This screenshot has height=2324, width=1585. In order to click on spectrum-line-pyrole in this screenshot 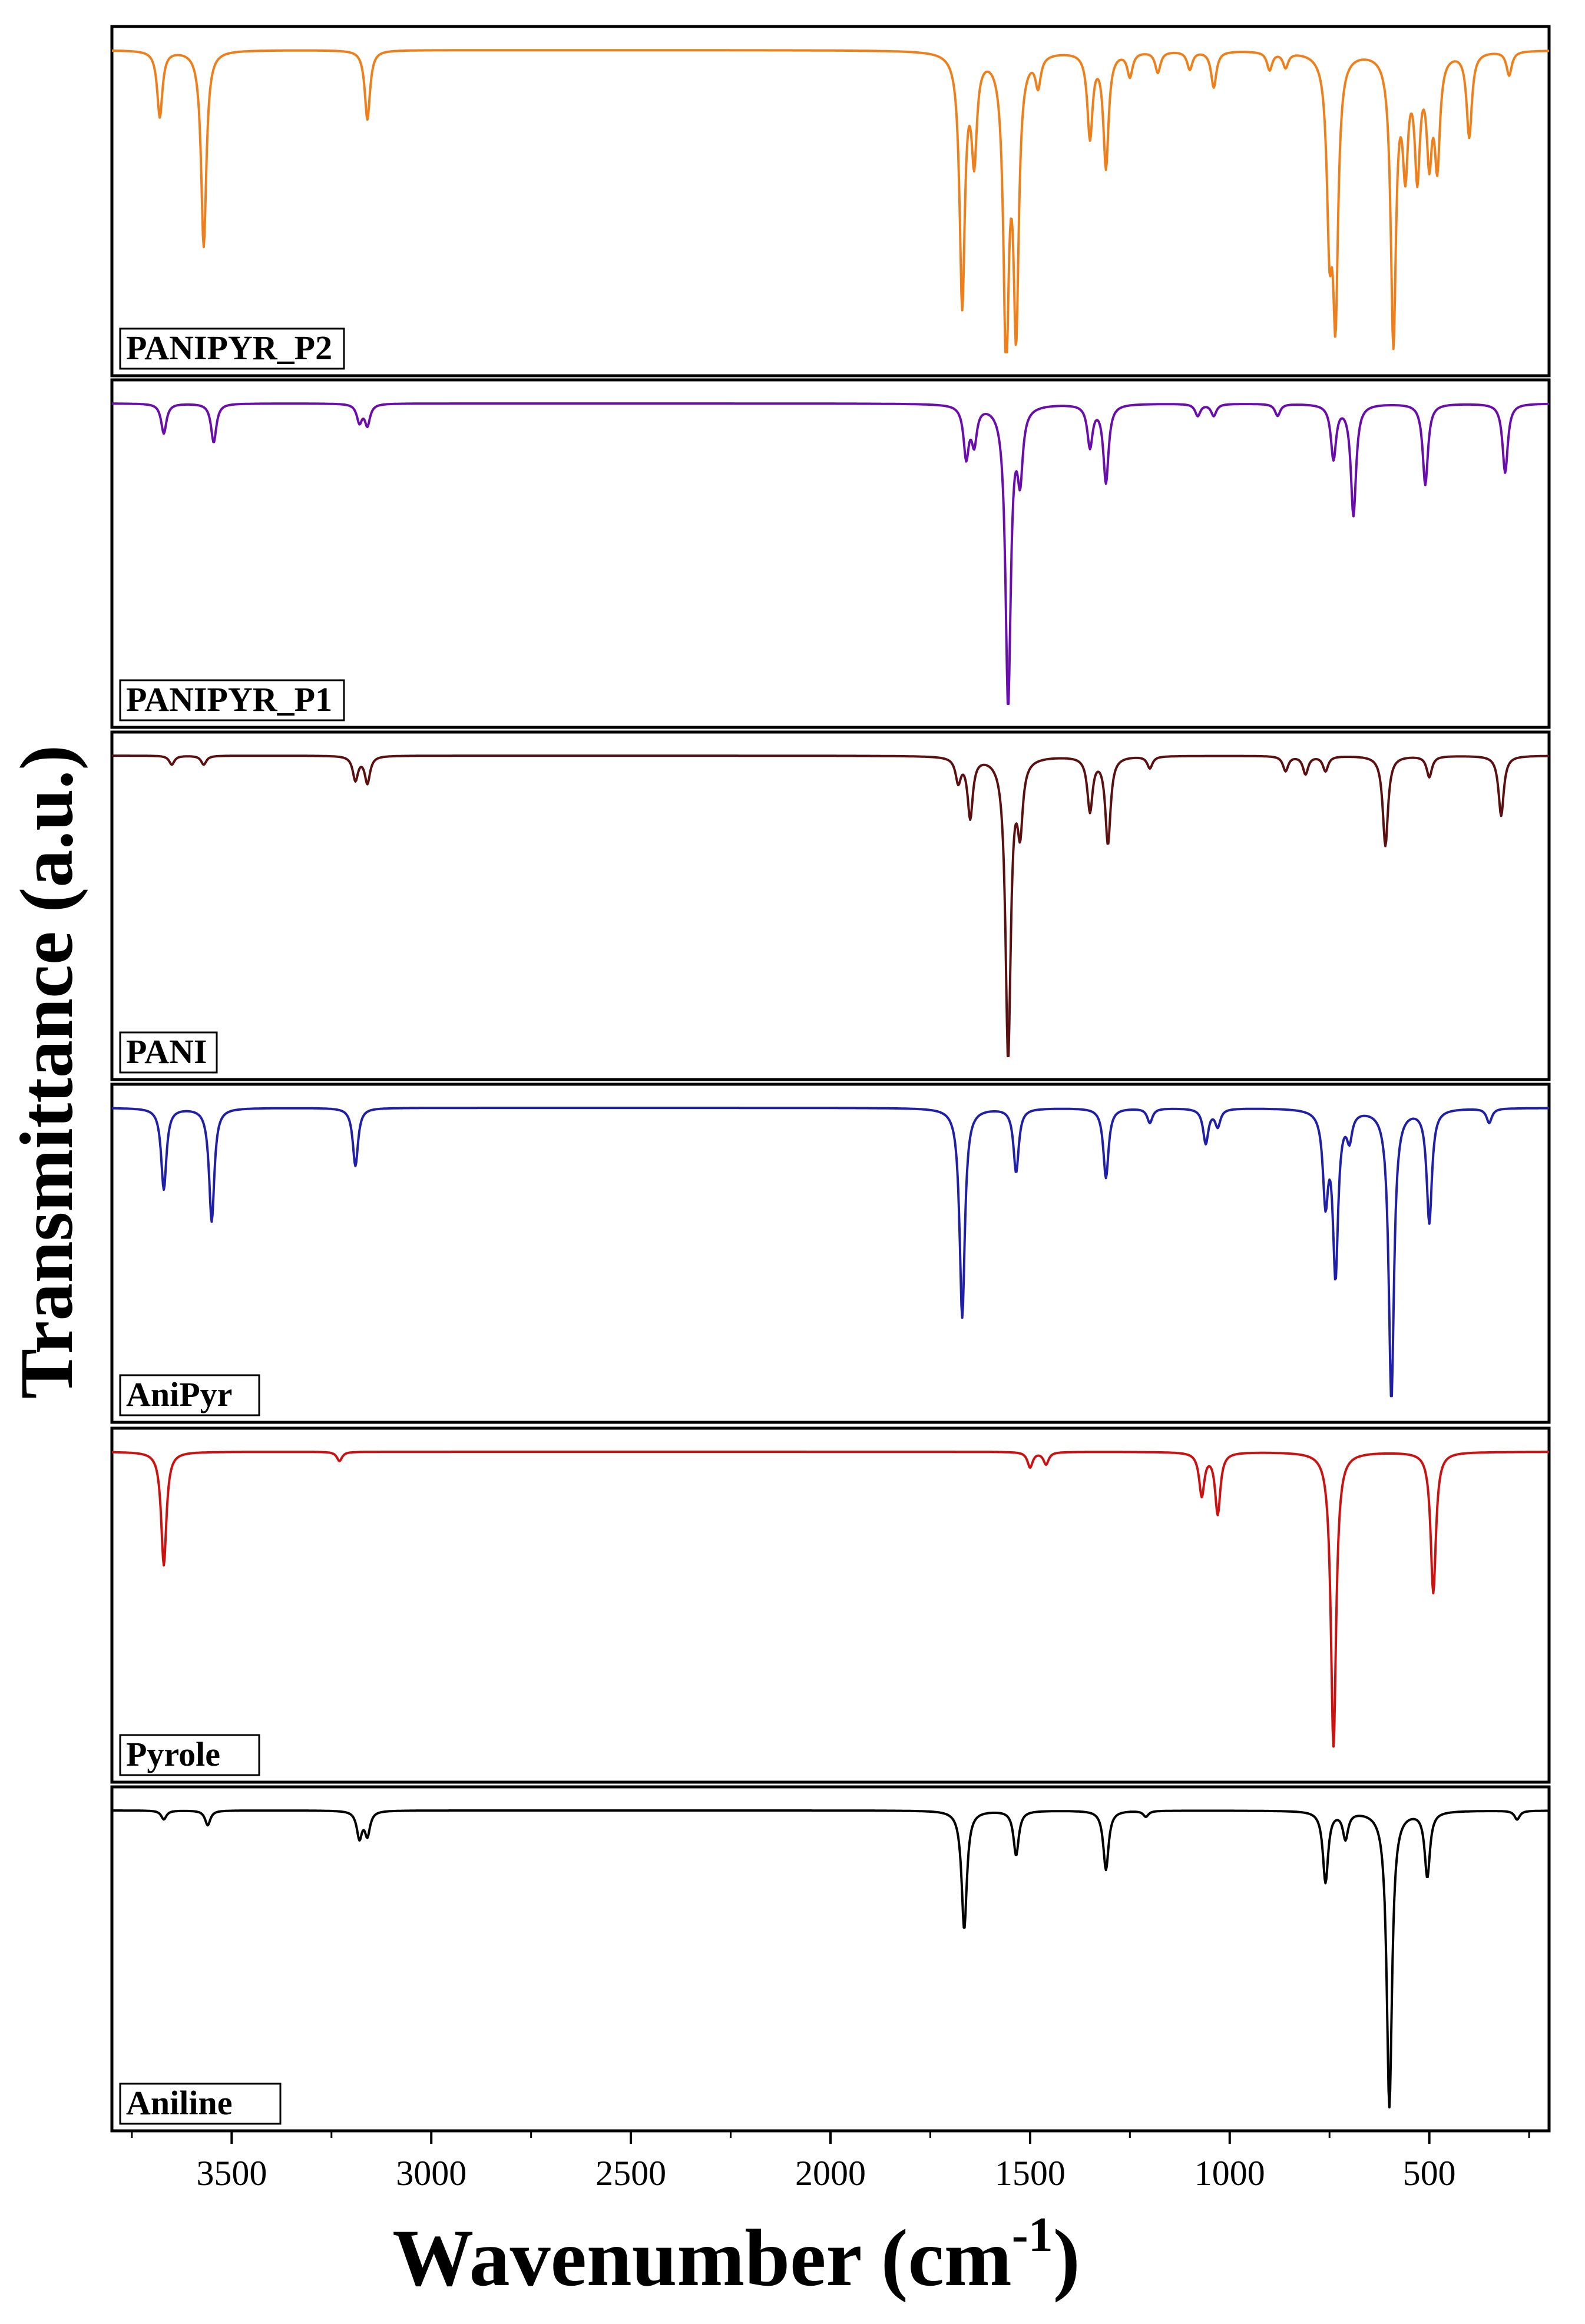, I will do `click(830, 1599)`.